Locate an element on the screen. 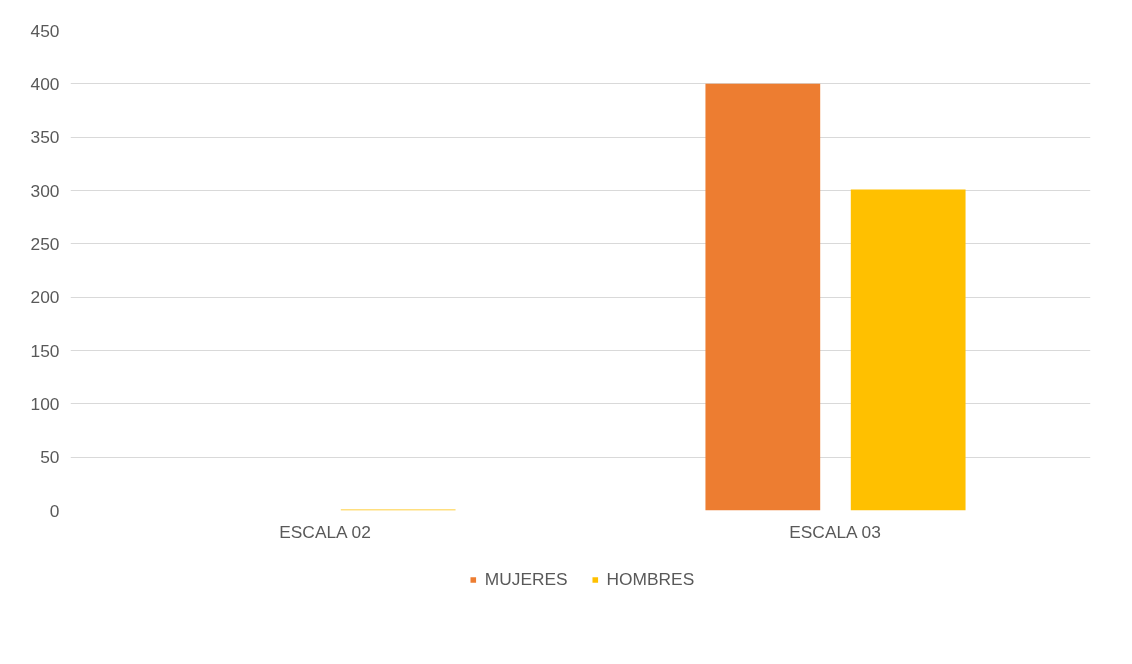  legend-label: MUJERES is located at coordinates (526, 579).